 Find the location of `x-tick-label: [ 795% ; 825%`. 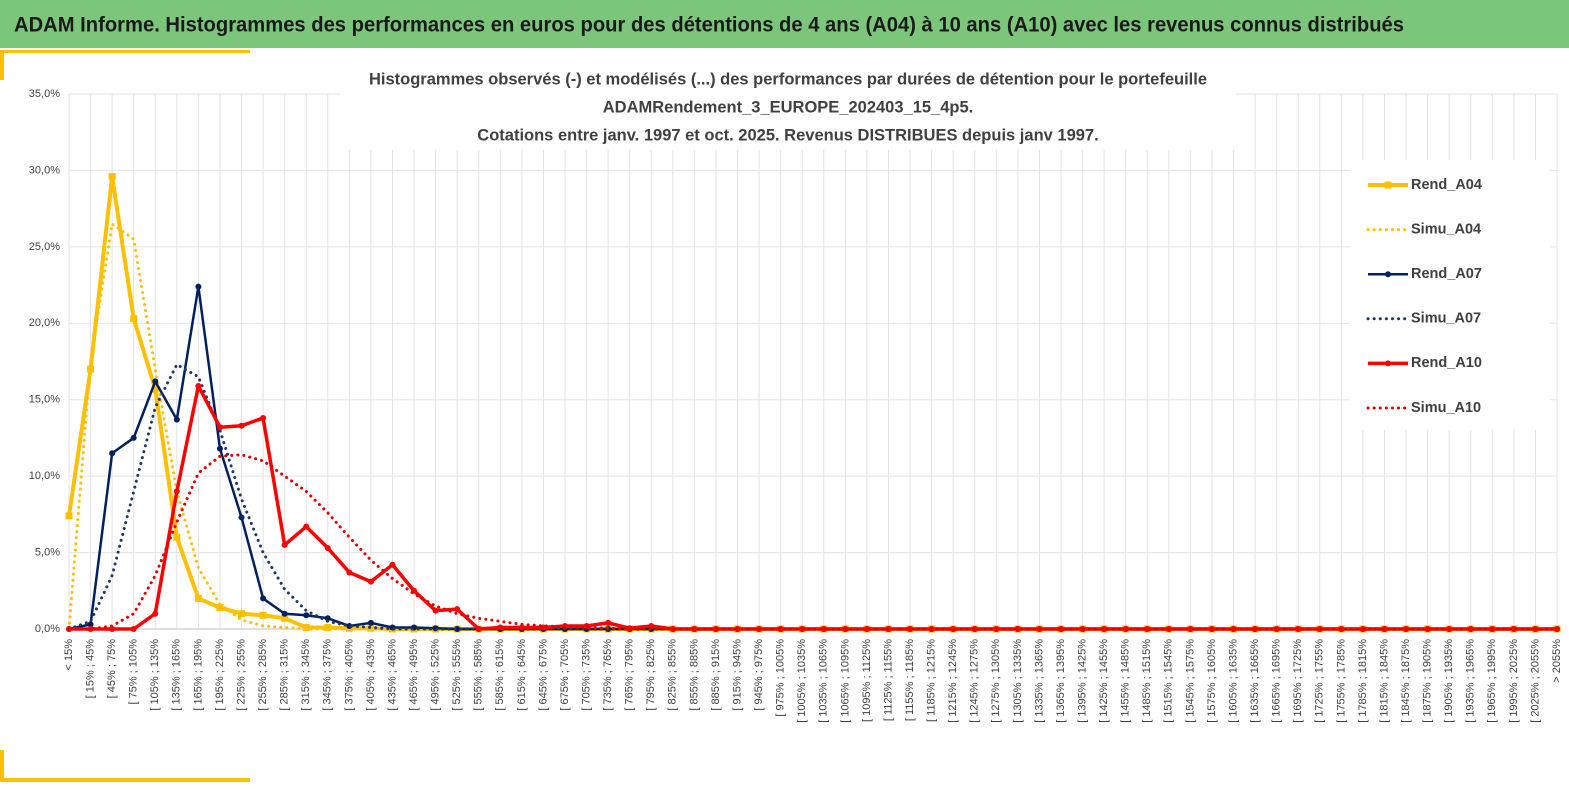

x-tick-label: [ 795% ; 825% is located at coordinates (651, 675).